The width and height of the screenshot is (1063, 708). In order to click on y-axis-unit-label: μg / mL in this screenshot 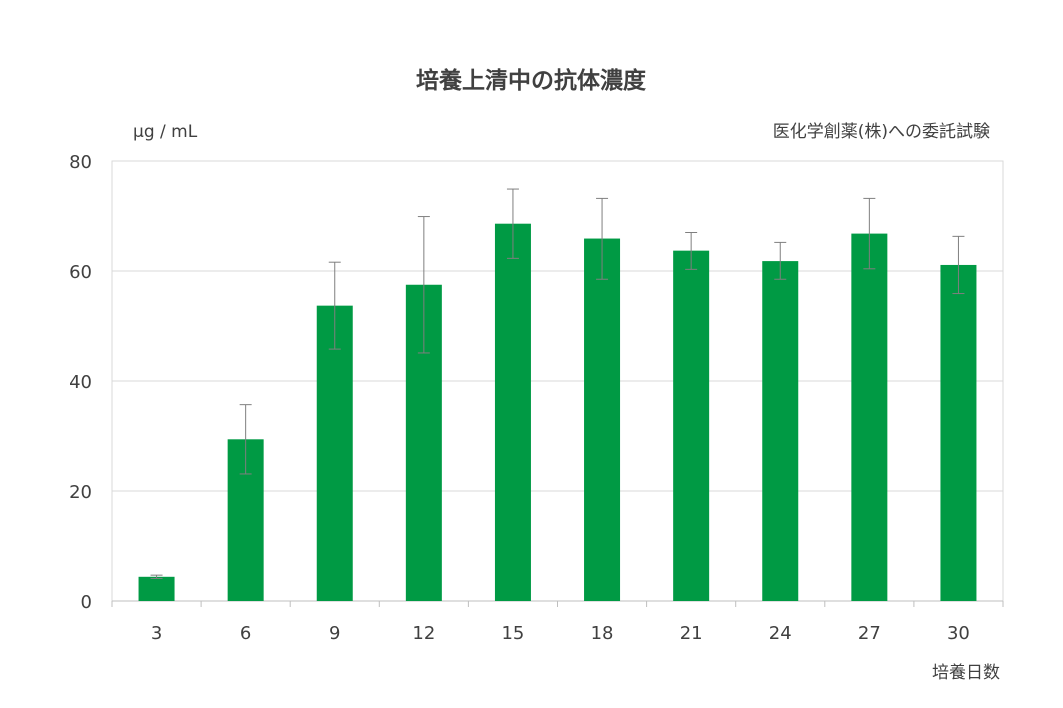, I will do `click(165, 132)`.